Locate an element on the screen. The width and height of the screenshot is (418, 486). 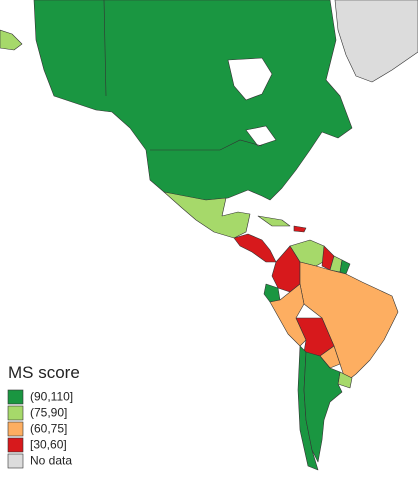
legend-title: MS score is located at coordinates (44, 372).